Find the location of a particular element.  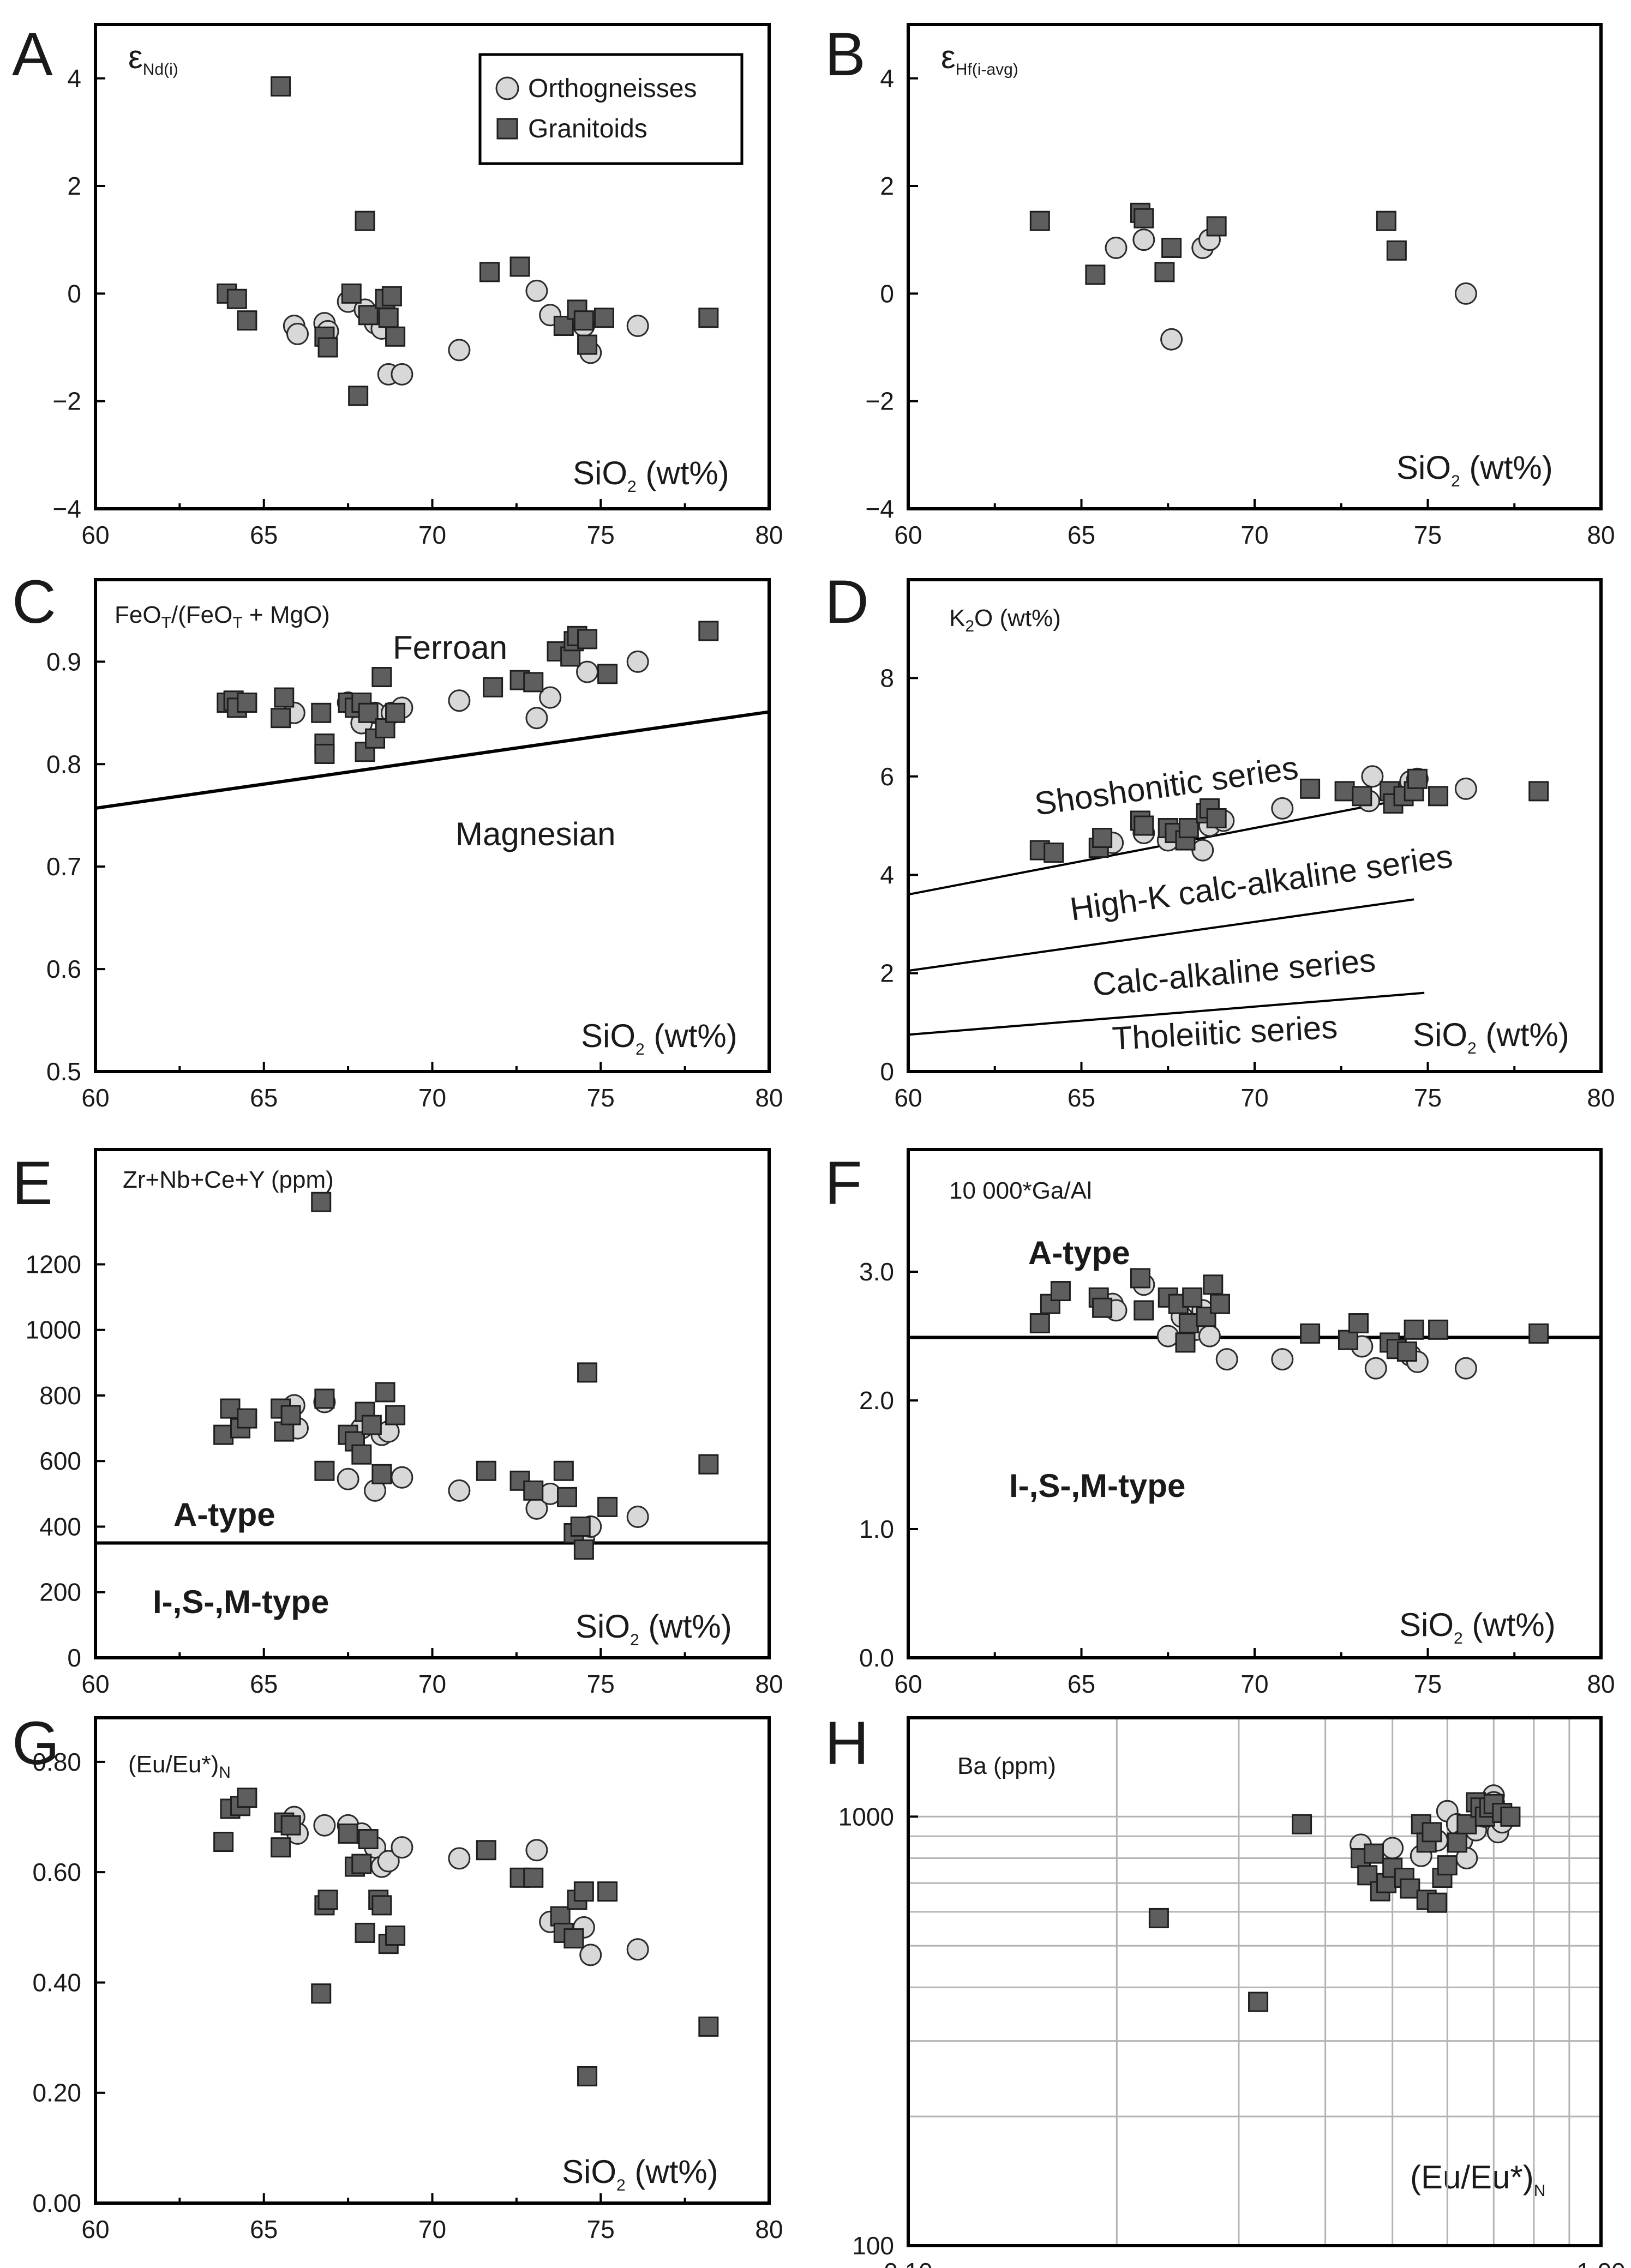

panel-c-xlabel: SiO2 (wt%) is located at coordinates (659, 1038).